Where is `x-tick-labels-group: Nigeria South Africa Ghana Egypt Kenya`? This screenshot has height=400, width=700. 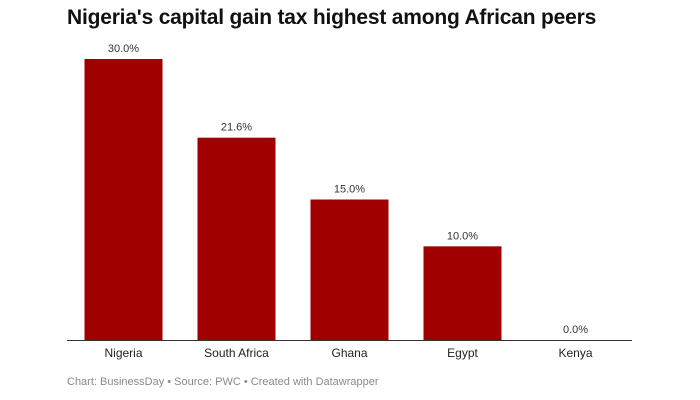
x-tick-labels-group: Nigeria South Africa Ghana Egypt Kenya is located at coordinates (348, 353).